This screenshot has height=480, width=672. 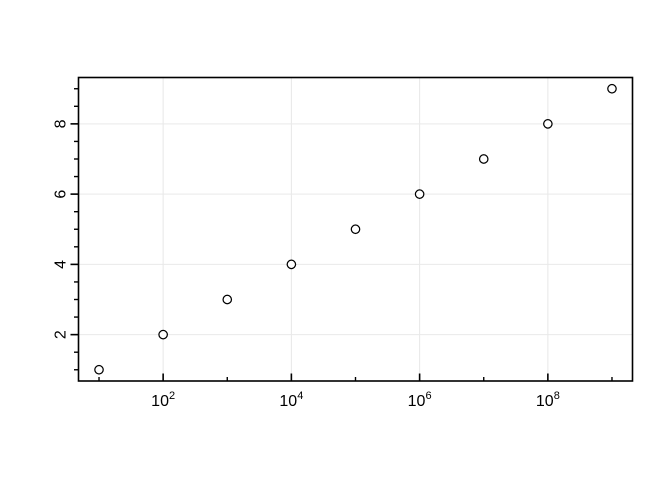 I want to click on y-tick-label: 4, so click(x=61, y=264).